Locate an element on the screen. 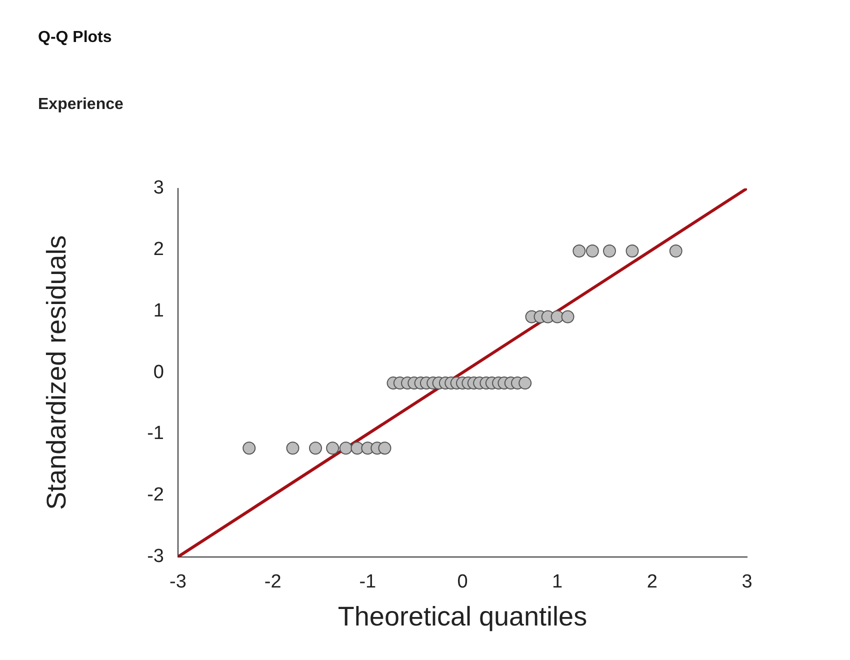 This screenshot has height=660, width=850. x-tick-label: 0 is located at coordinates (462, 581).